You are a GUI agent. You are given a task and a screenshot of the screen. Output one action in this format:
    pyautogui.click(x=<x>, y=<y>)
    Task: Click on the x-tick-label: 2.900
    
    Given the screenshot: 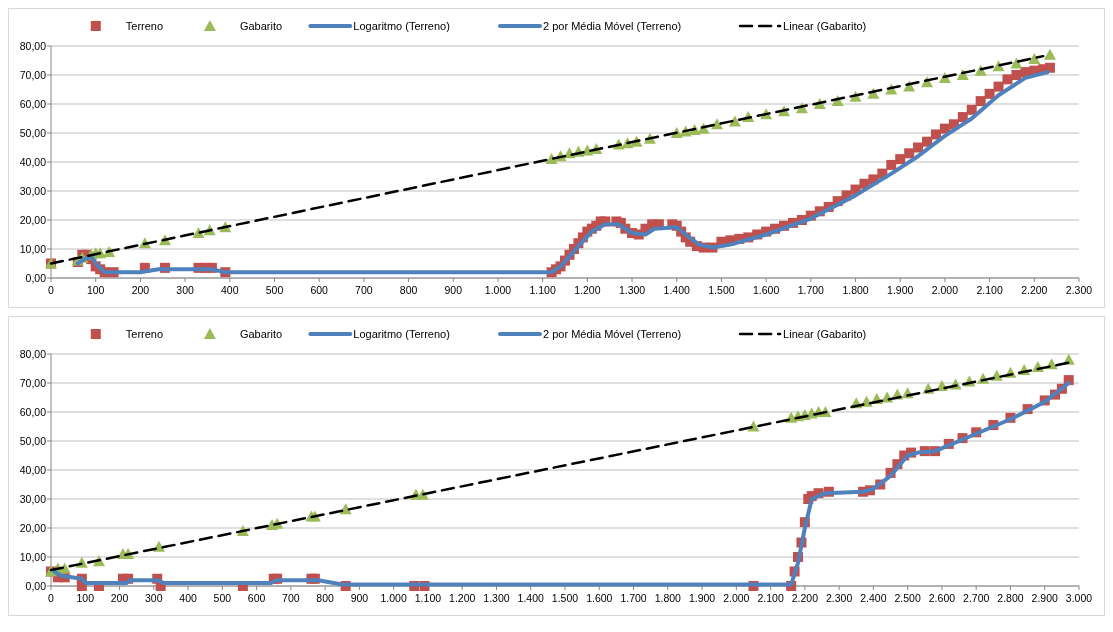 What is the action you would take?
    pyautogui.click(x=1045, y=598)
    